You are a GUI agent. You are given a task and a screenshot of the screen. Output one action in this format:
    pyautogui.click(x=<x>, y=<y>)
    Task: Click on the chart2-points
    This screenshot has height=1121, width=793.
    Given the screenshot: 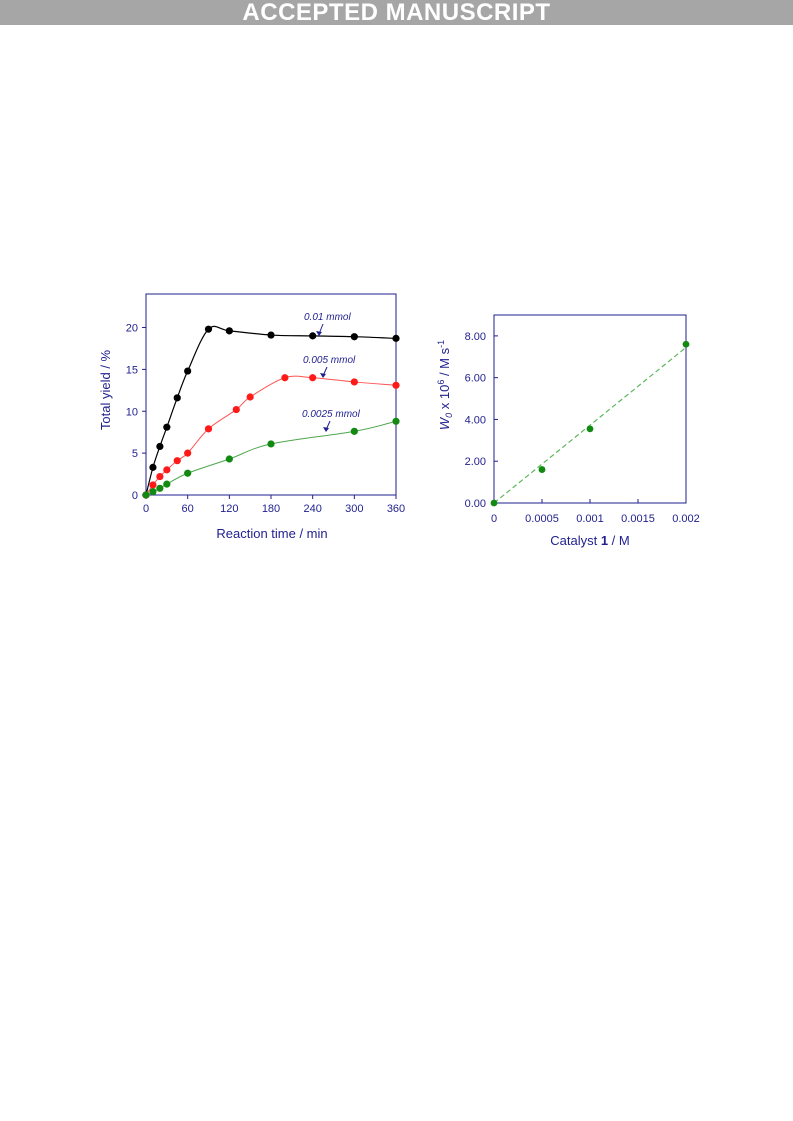 What is the action you would take?
    pyautogui.click(x=590, y=423)
    